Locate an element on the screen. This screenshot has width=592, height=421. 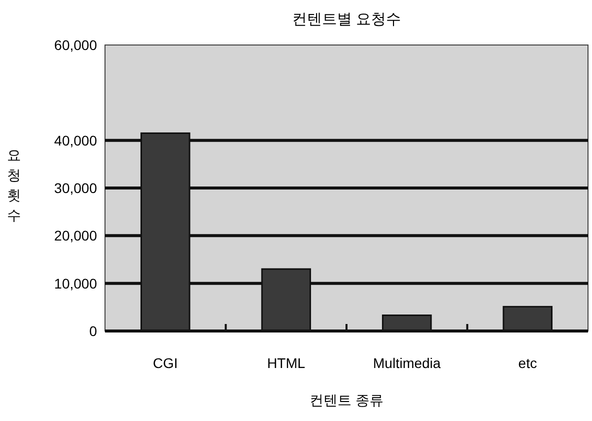
y-tick-label: 40,000 is located at coordinates (76, 140).